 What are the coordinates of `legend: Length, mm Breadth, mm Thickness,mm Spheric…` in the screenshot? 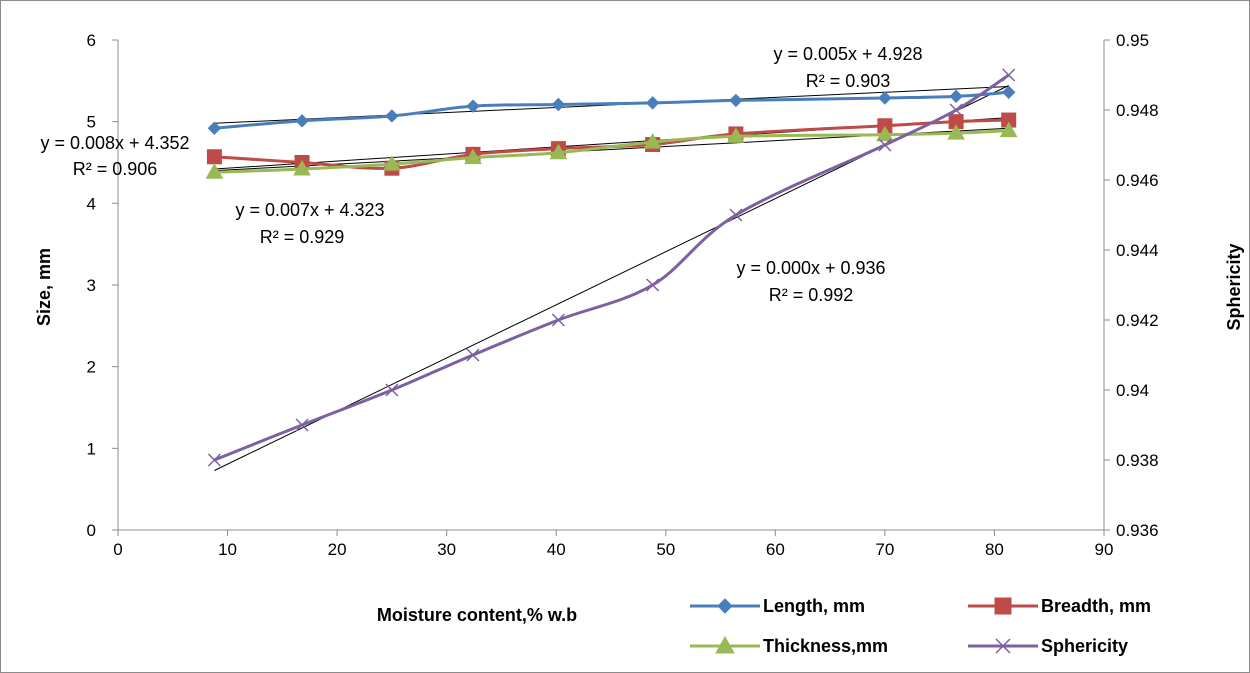 It's located at (920, 626).